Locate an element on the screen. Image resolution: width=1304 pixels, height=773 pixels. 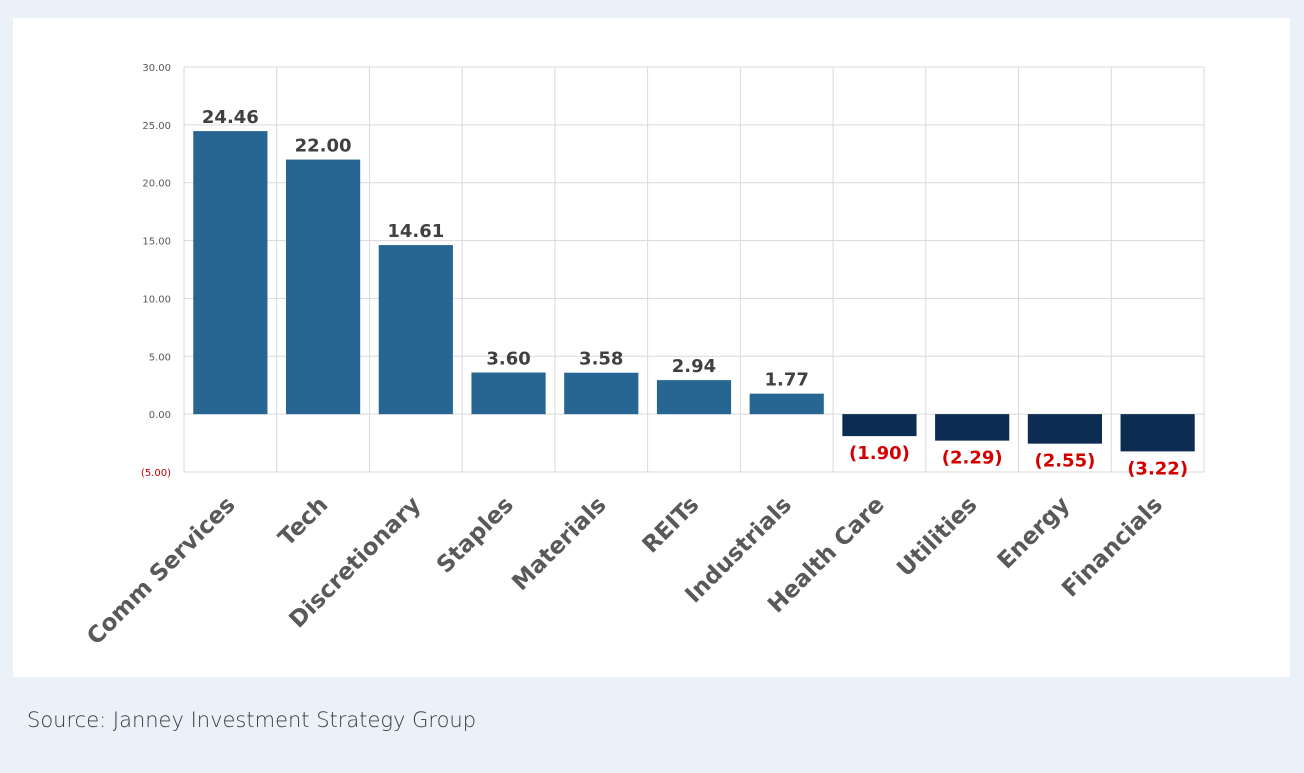
data-label: 3.58 is located at coordinates (601, 359).